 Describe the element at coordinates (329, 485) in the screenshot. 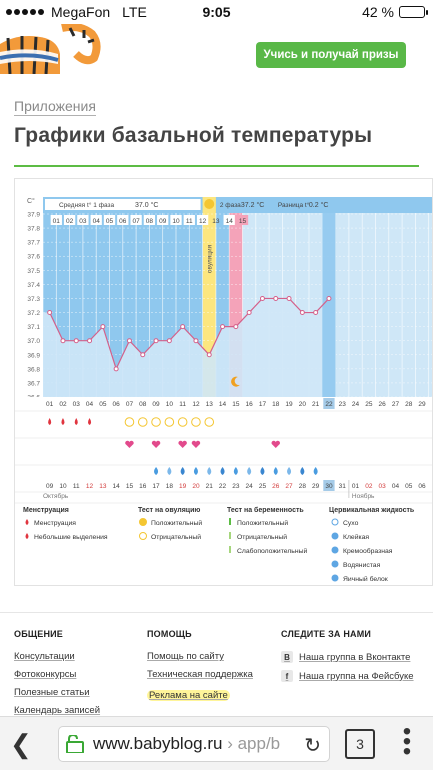

I see `today-date-highlight` at that location.